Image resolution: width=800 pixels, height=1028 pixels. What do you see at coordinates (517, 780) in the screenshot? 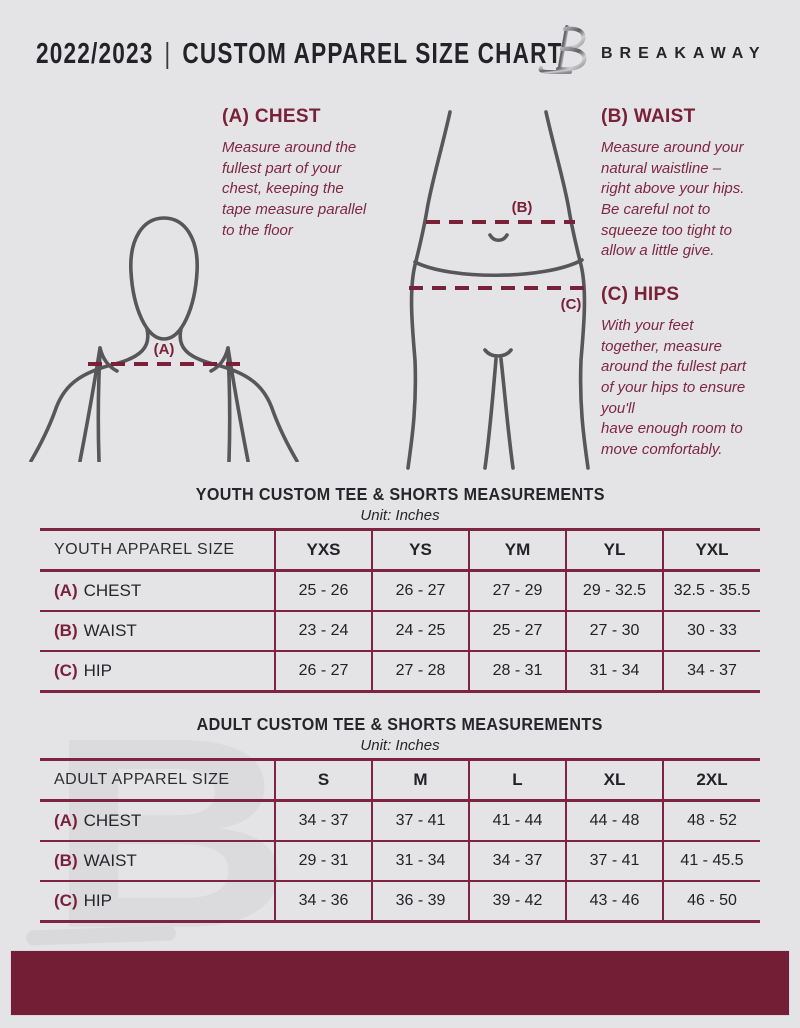
I see `size-column-header: L` at bounding box center [517, 780].